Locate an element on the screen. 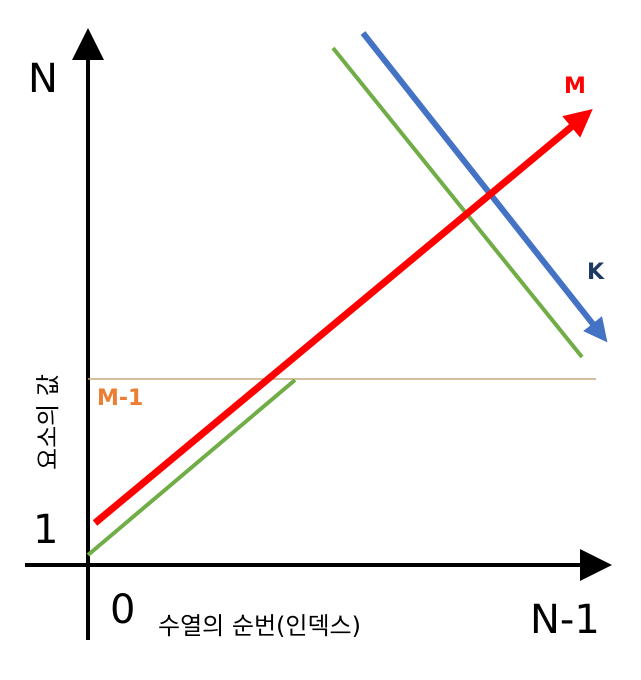 This screenshot has width=641, height=680. x-axis-title: 수열의 순번(인덱스) is located at coordinates (259, 626).